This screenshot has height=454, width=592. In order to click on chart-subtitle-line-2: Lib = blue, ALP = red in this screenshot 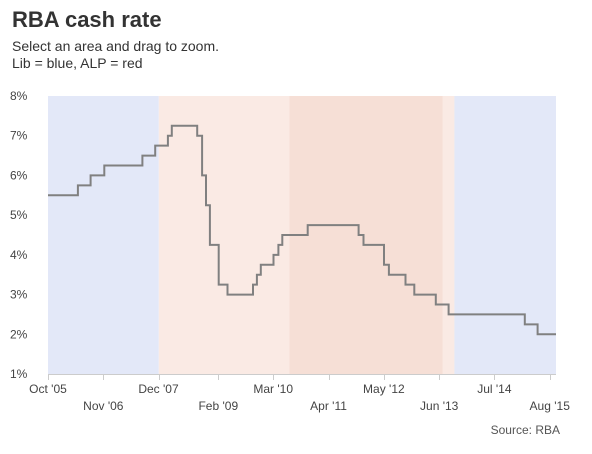, I will do `click(77, 63)`.